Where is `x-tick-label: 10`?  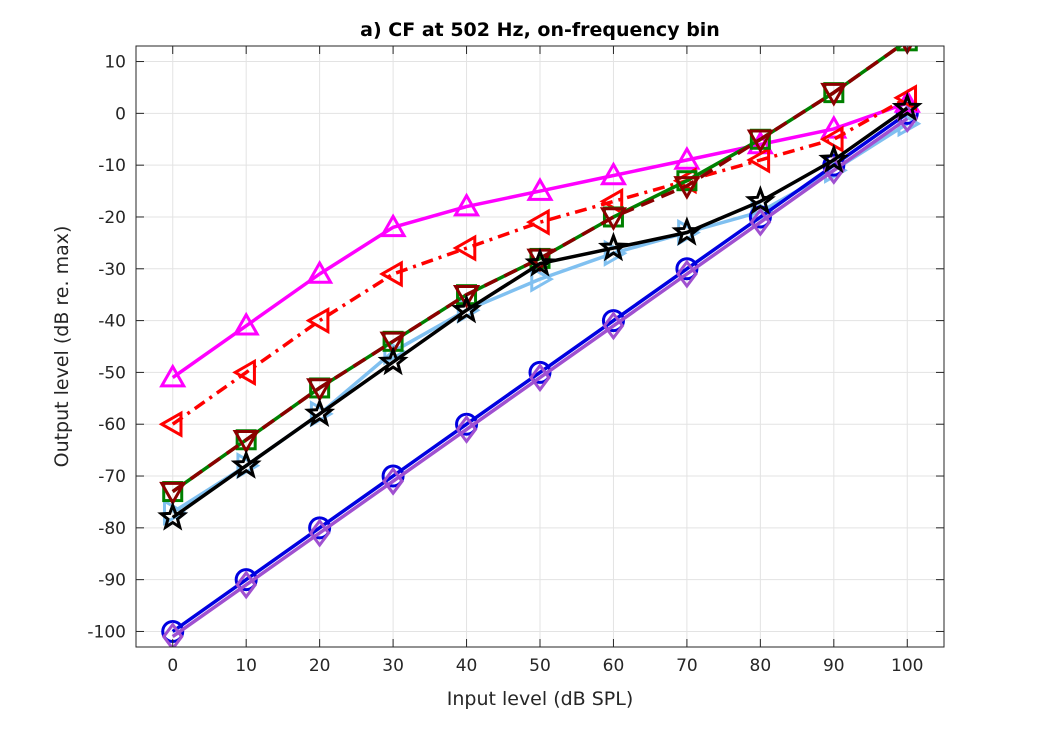
x-tick-label: 10 is located at coordinates (246, 666).